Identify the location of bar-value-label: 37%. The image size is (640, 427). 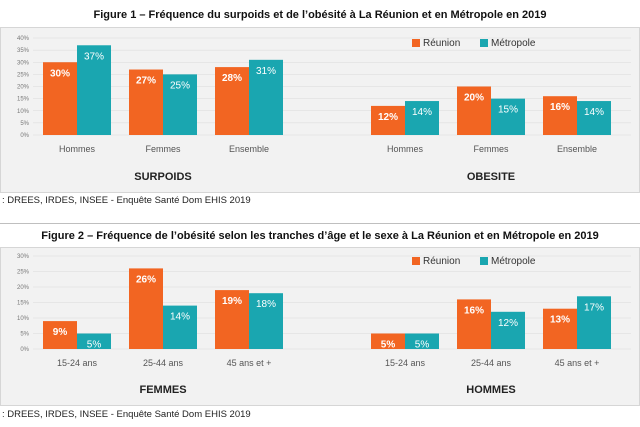
(94, 56).